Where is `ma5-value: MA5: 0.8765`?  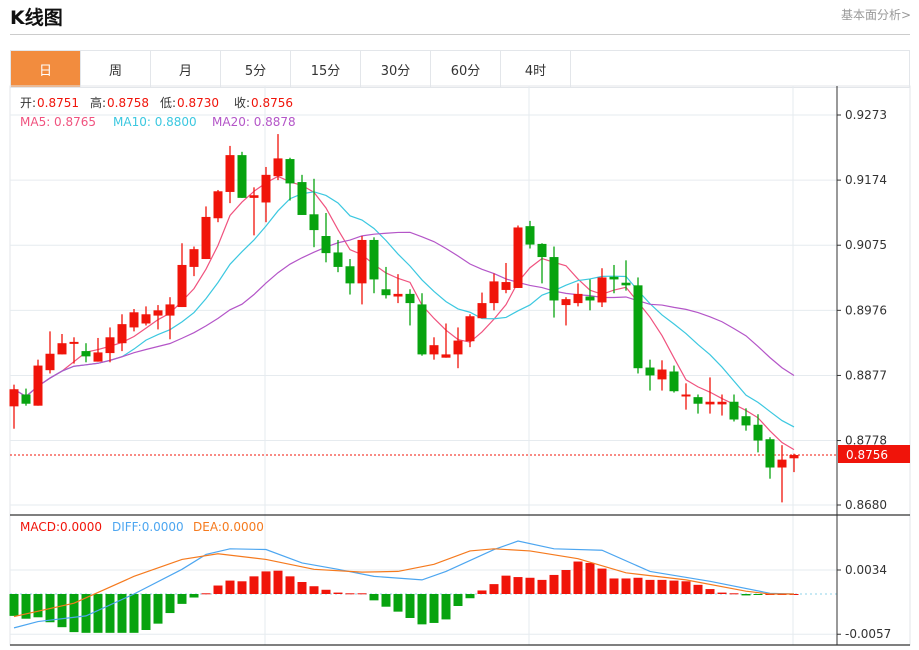
ma5-value: MA5: 0.8765 is located at coordinates (58, 122).